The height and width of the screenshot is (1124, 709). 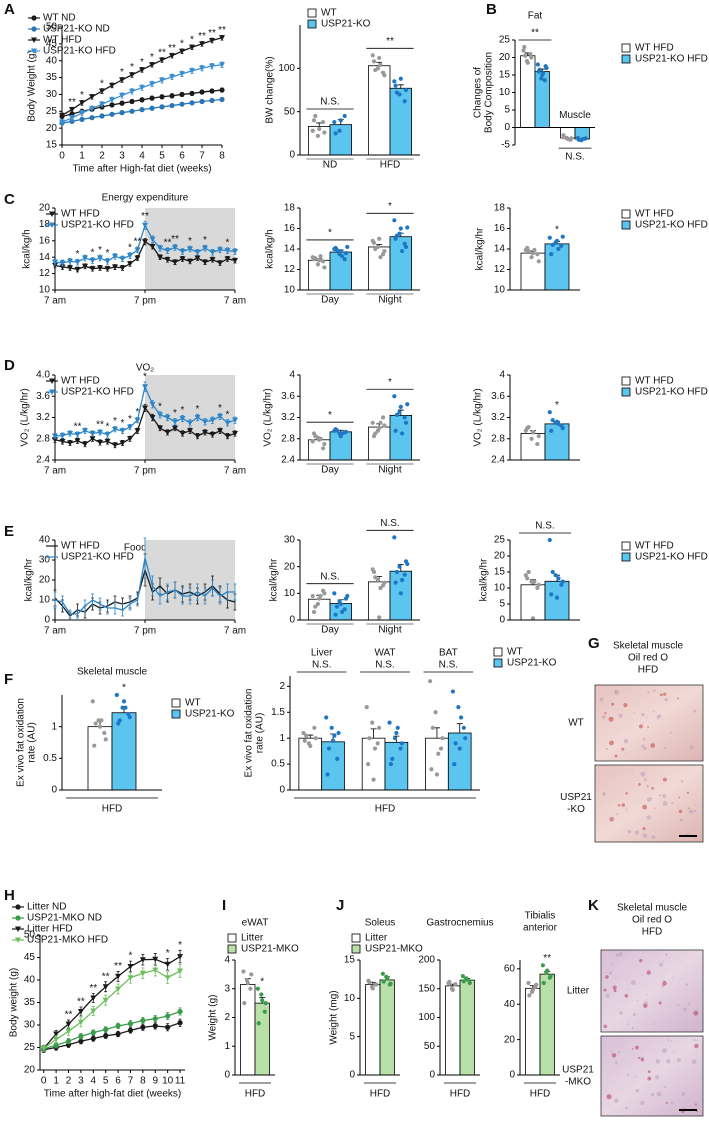 What do you see at coordinates (118, 1081) in the screenshot?
I see `x-tick-label: 6` at bounding box center [118, 1081].